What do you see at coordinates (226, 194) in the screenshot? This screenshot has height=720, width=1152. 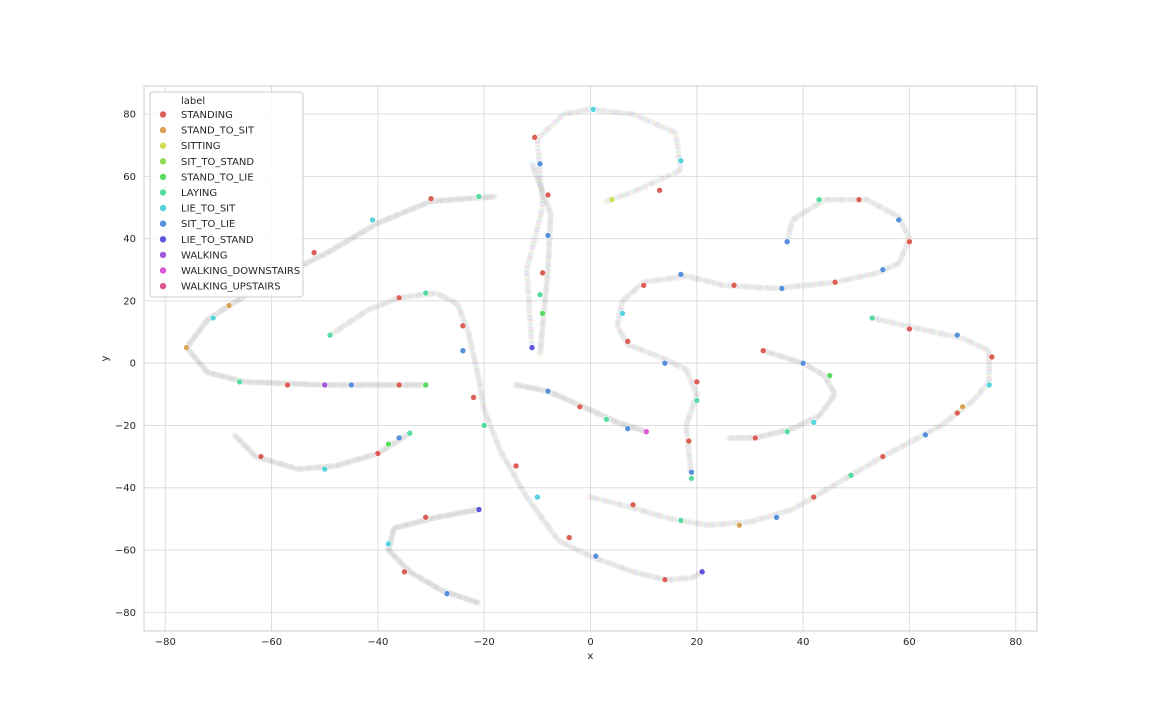 I see `legend-box` at bounding box center [226, 194].